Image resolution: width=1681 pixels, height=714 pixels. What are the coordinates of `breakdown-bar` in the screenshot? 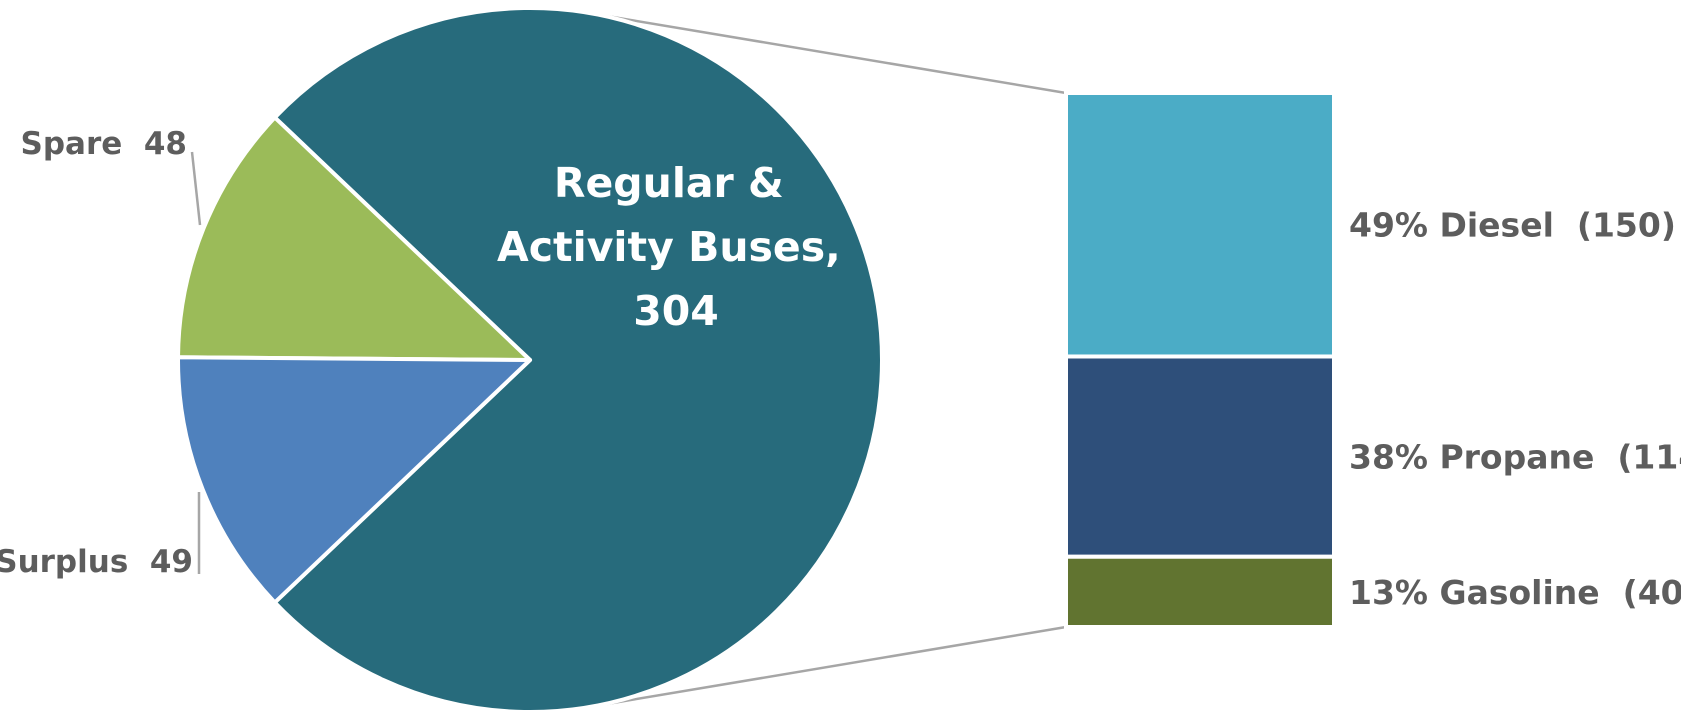 It's located at (1200, 360).